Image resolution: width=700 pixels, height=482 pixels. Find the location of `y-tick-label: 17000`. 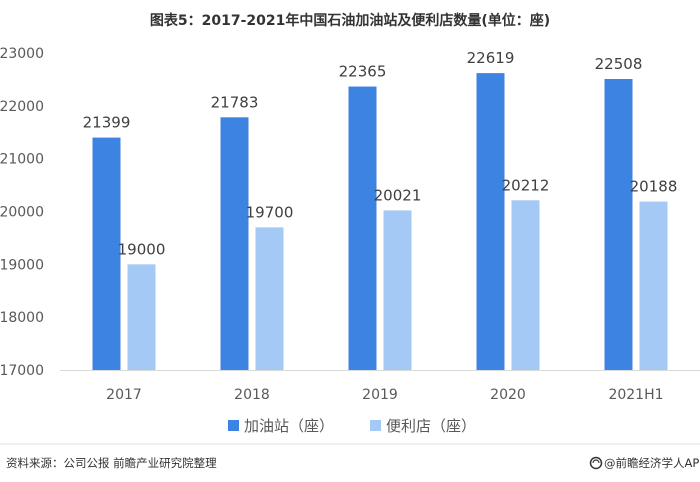

y-tick-label: 17000 is located at coordinates (22, 371).